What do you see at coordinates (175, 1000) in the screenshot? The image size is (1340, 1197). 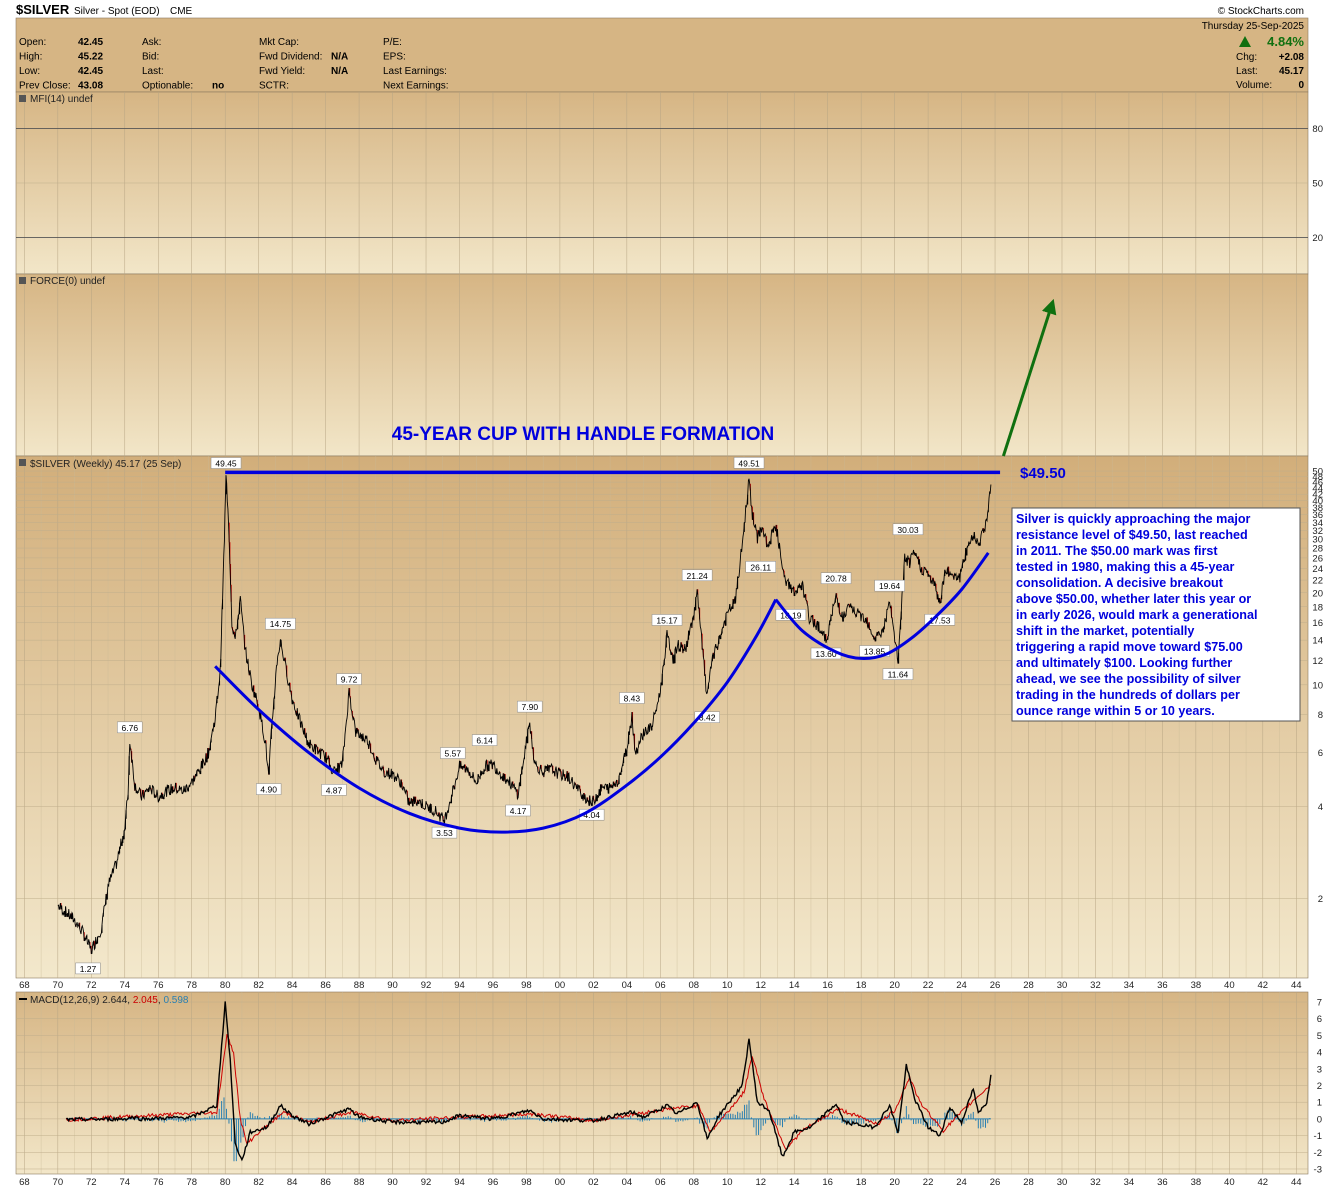 I see `macd-value-3: 0.598` at bounding box center [175, 1000].